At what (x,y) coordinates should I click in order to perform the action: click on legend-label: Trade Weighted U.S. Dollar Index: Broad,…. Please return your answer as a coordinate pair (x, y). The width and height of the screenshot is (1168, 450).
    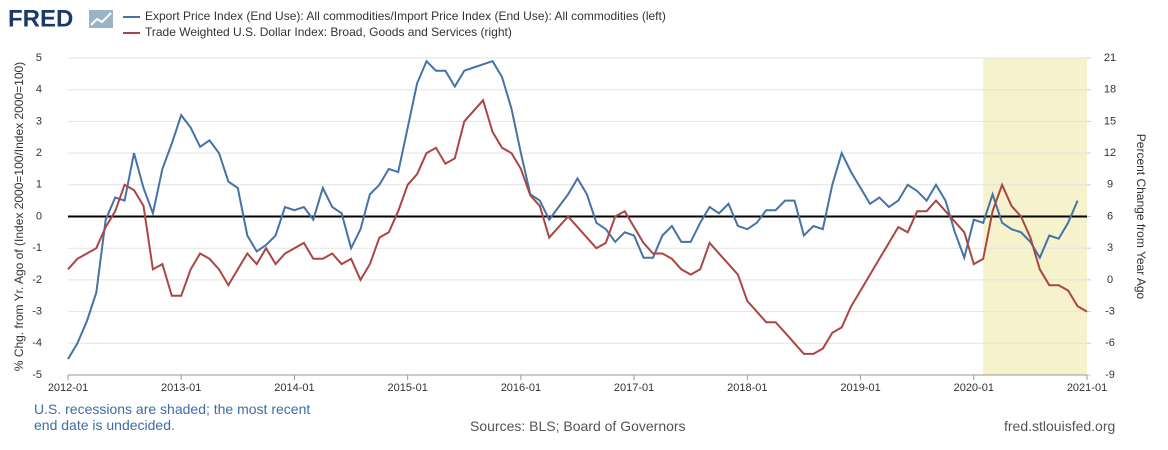
    Looking at the image, I should click on (328, 32).